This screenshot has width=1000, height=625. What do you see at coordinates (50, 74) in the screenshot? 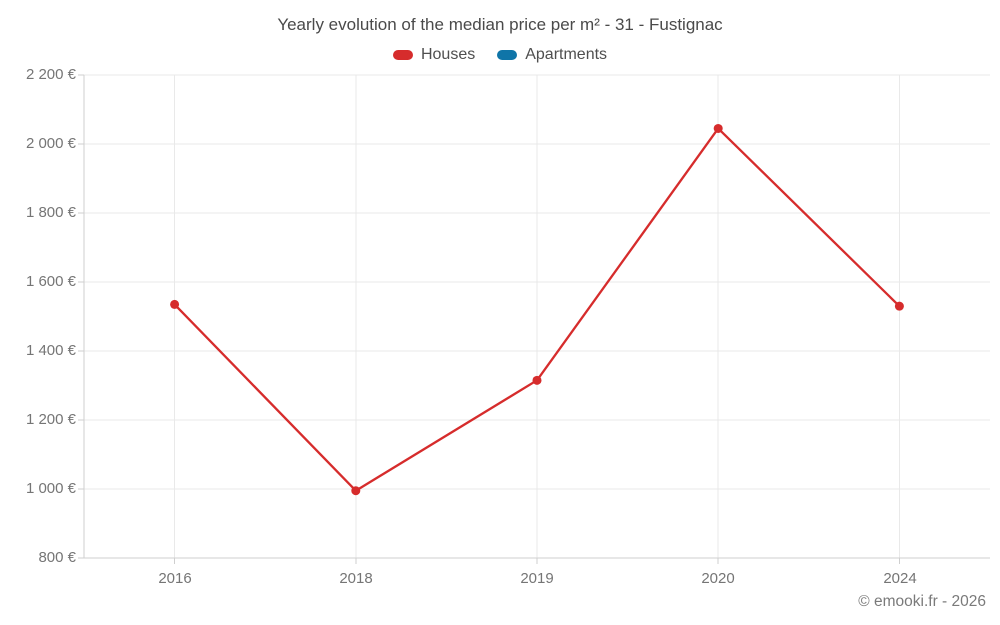
I see `y-tick-label: 2 200 €` at bounding box center [50, 74].